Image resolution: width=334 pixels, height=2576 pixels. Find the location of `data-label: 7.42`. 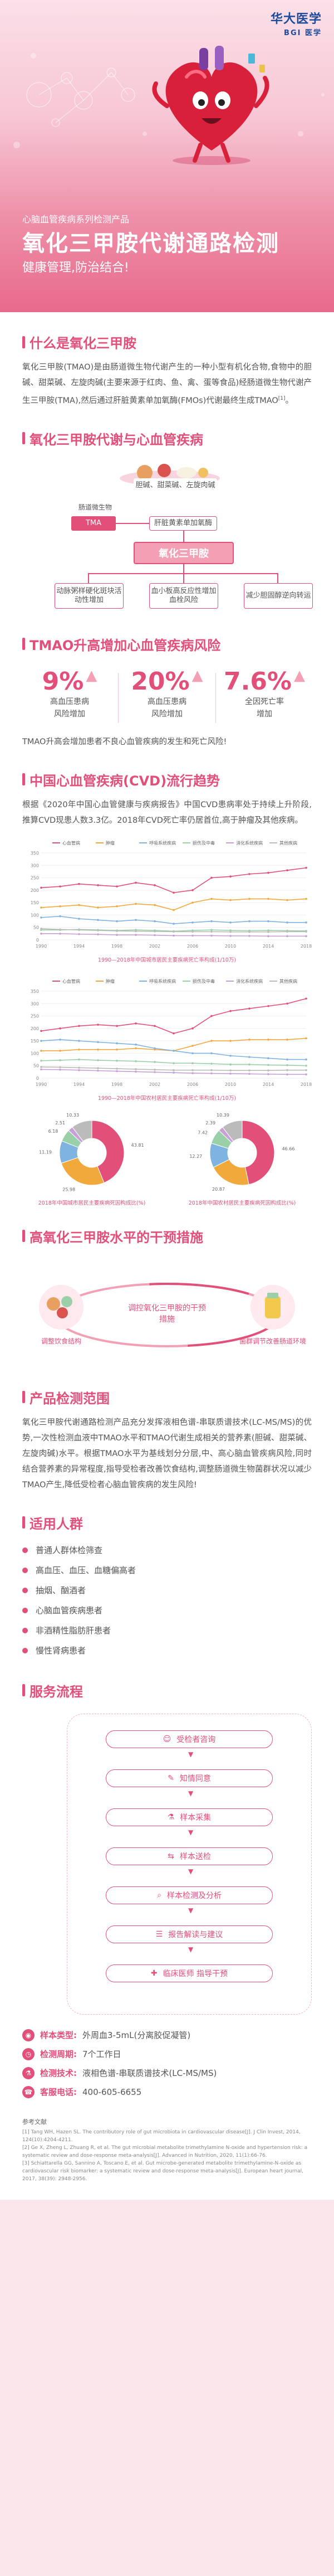

data-label: 7.42 is located at coordinates (203, 1132).